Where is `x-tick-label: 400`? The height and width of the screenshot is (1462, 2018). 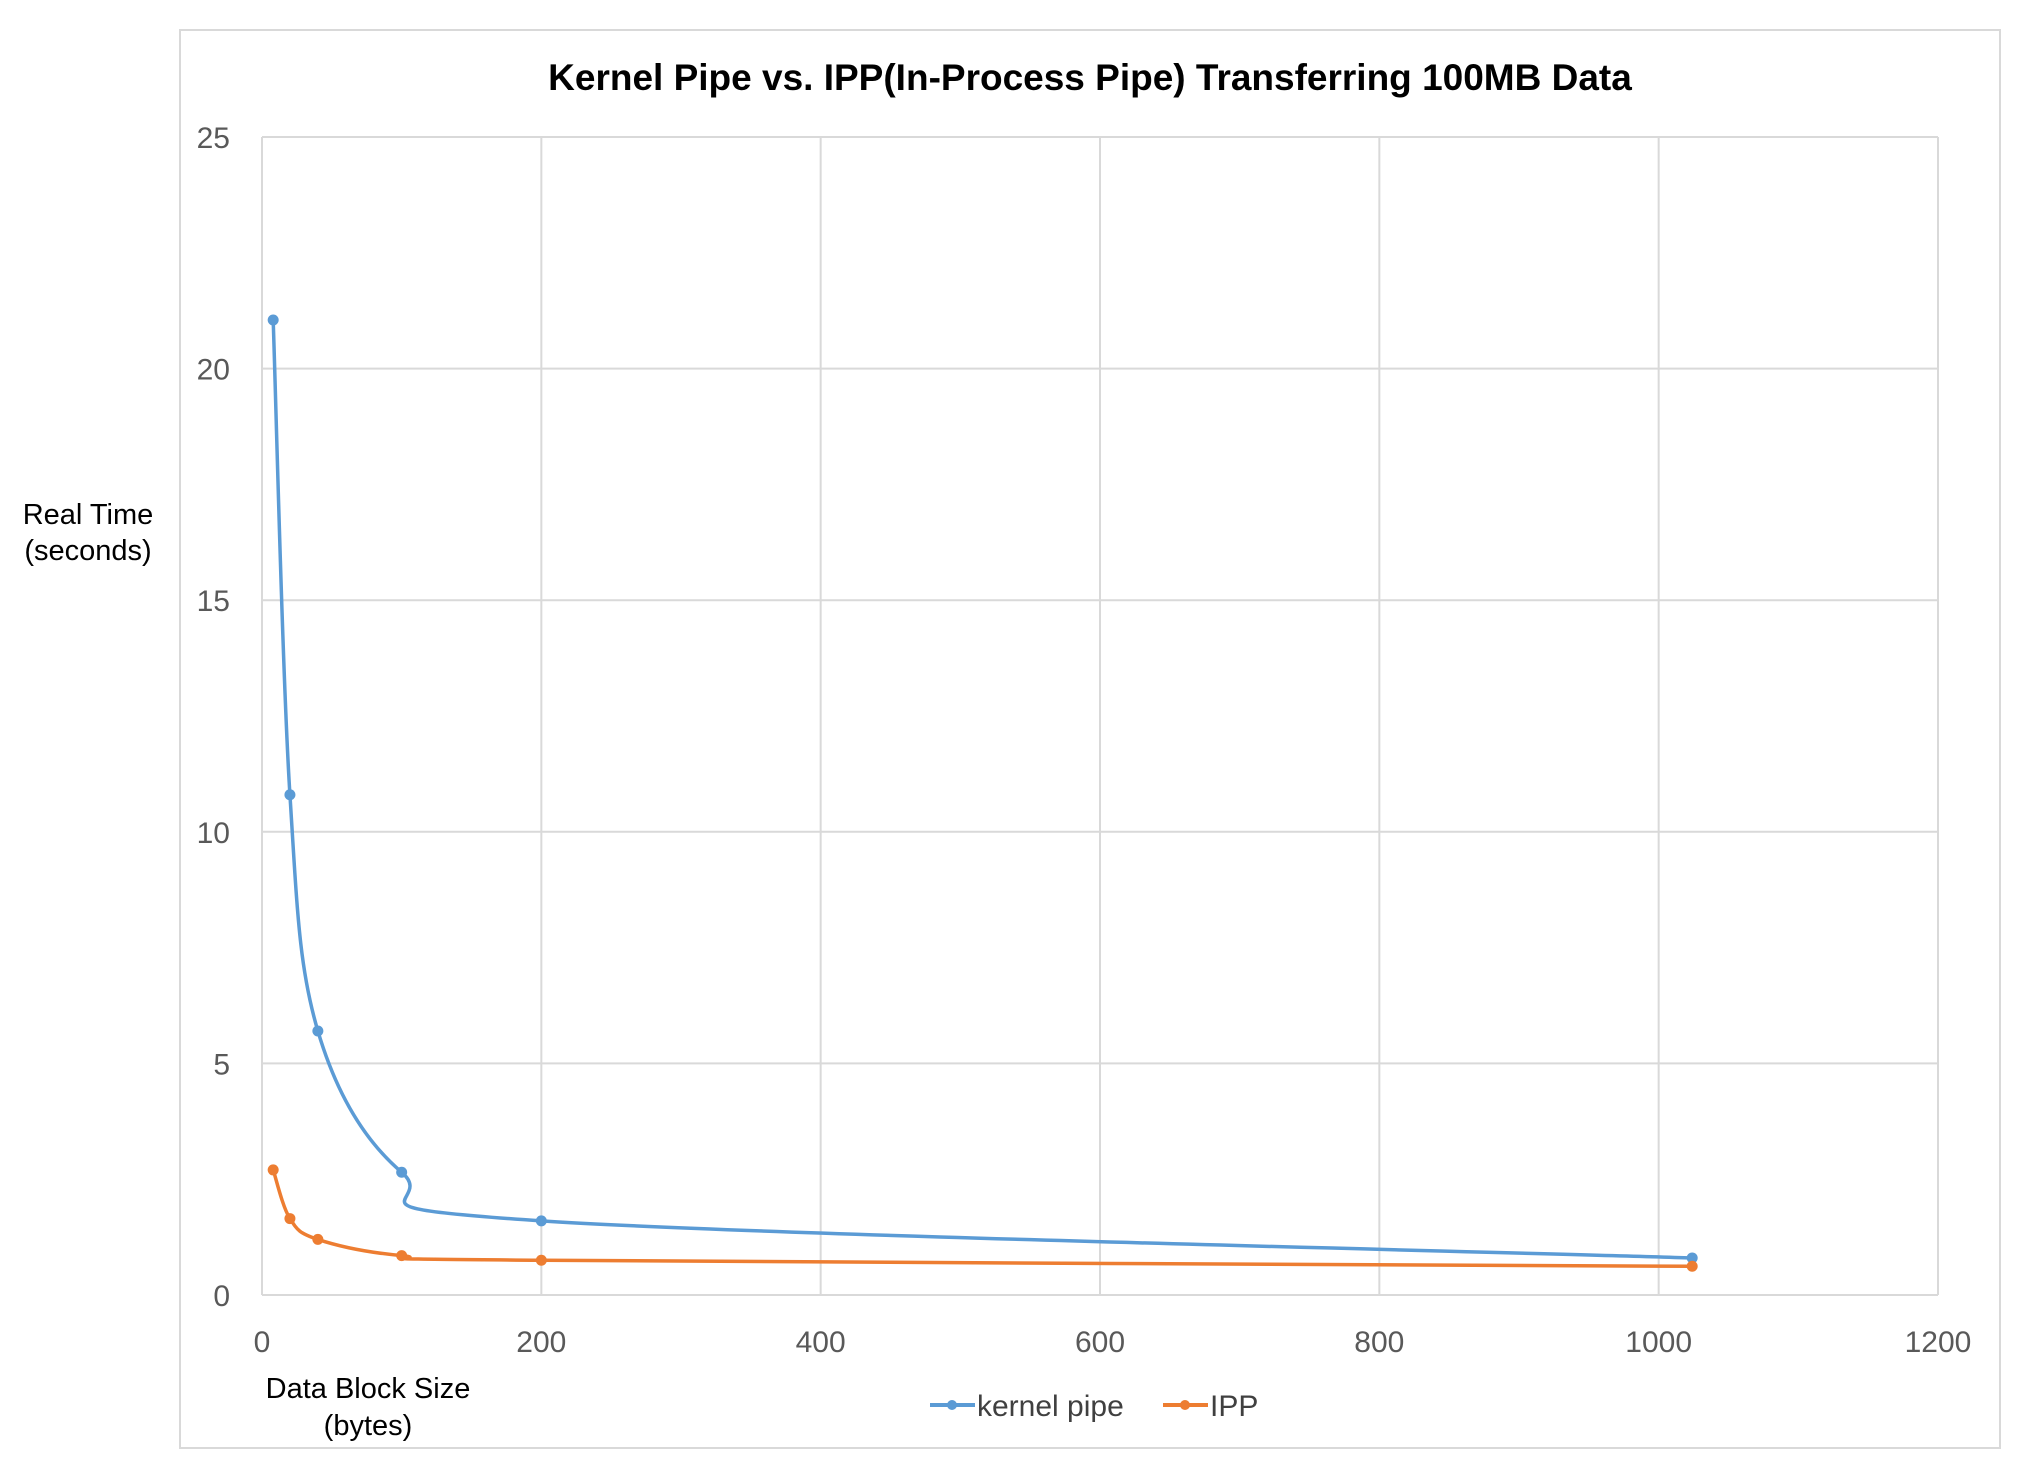 x-tick-label: 400 is located at coordinates (821, 1342).